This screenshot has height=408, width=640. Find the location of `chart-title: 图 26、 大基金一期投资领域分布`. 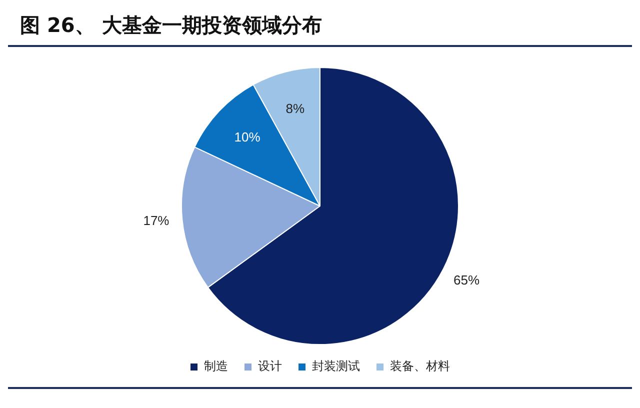

chart-title: 图 26、 大基金一期投资领域分布 is located at coordinates (320, 27).